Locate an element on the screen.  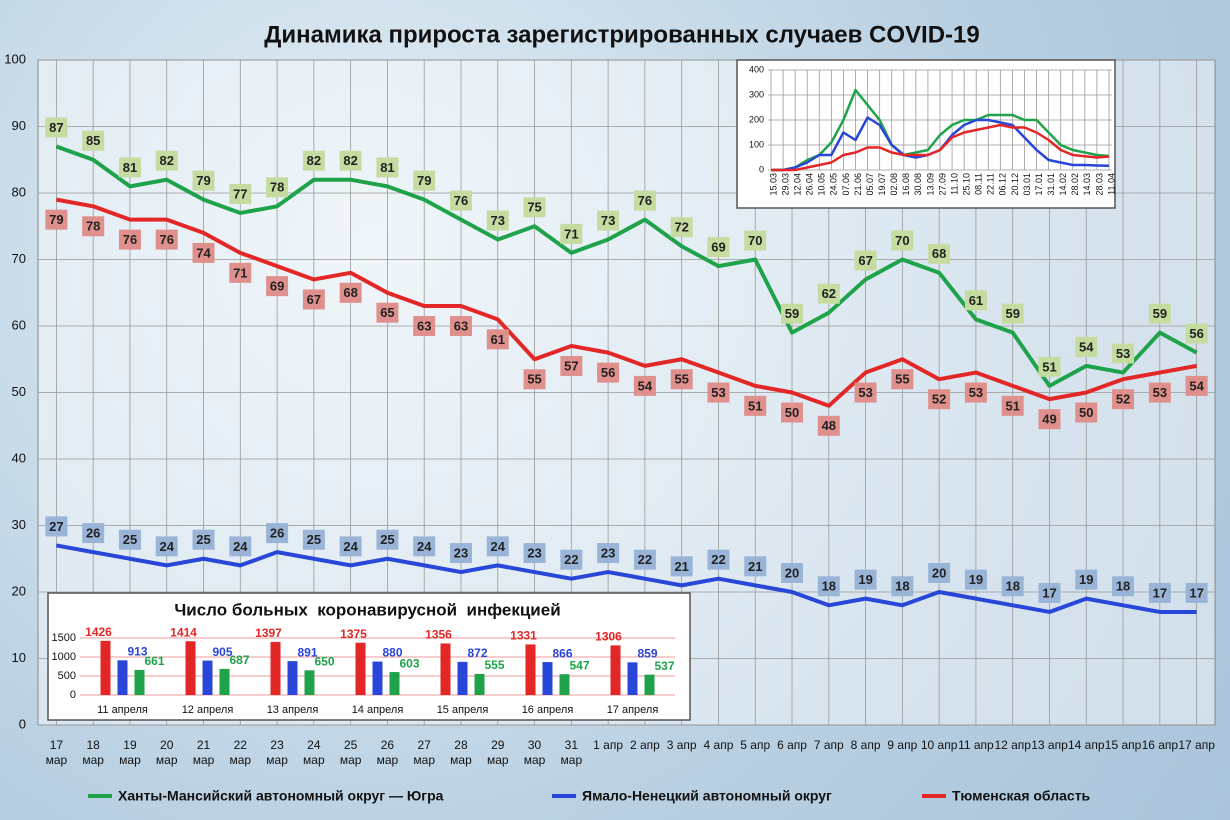
data-label: 1397 is located at coordinates (268, 633).